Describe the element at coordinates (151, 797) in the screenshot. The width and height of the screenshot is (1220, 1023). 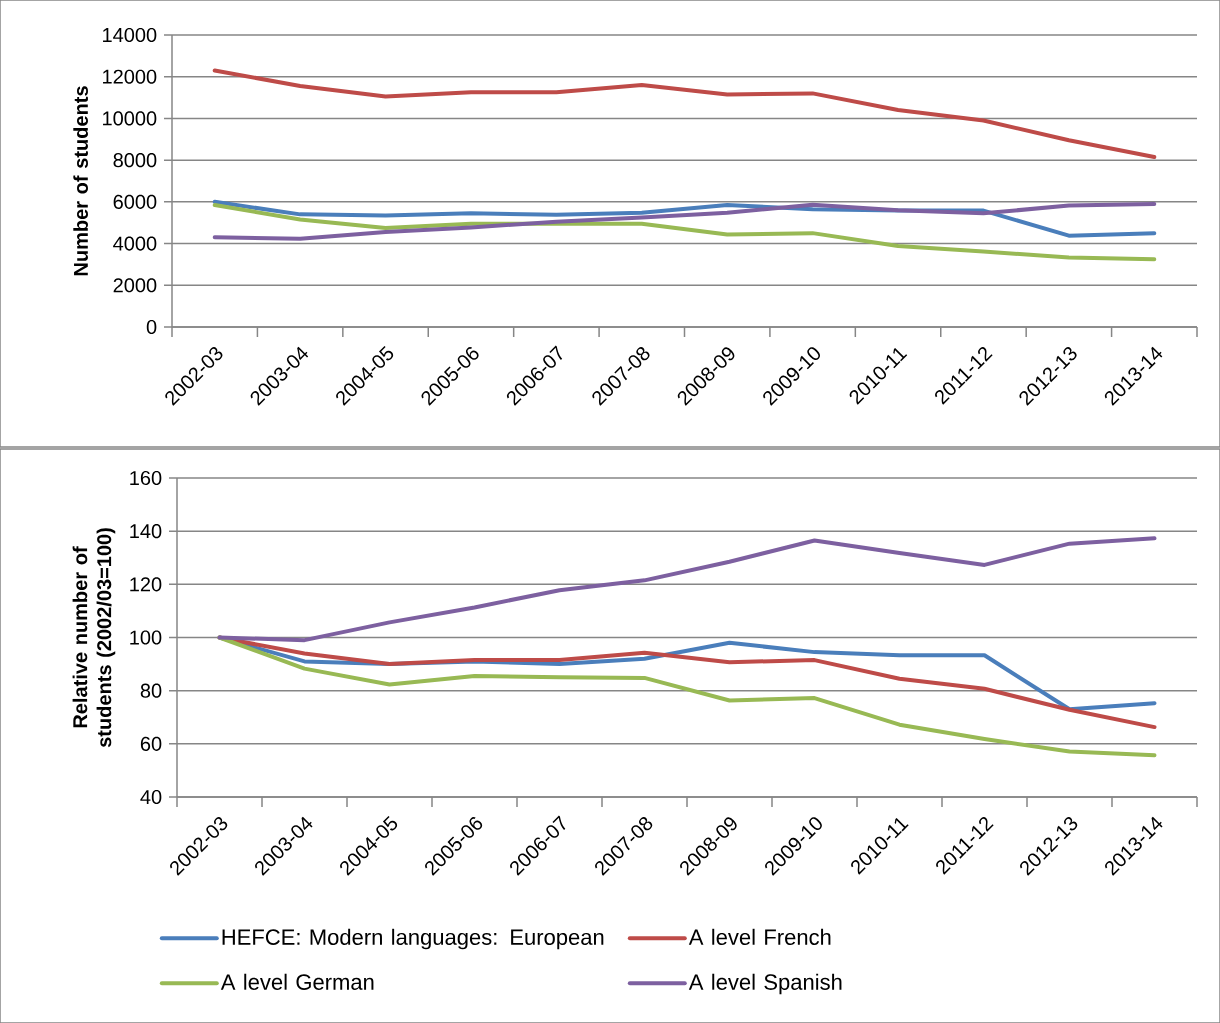
I see `y-tick-label: 40` at that location.